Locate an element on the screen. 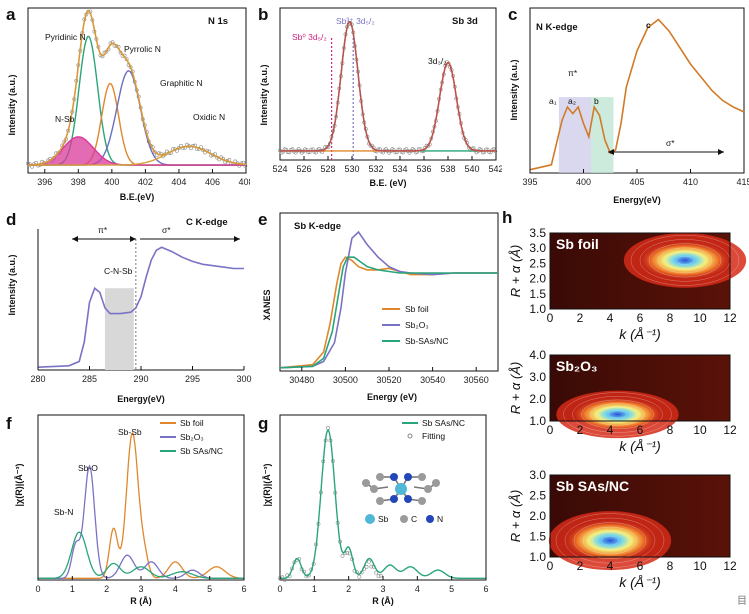 This screenshot has height=614, width=749. ann-sb0: Sb⁰ 3d₅/₂ is located at coordinates (309, 37).